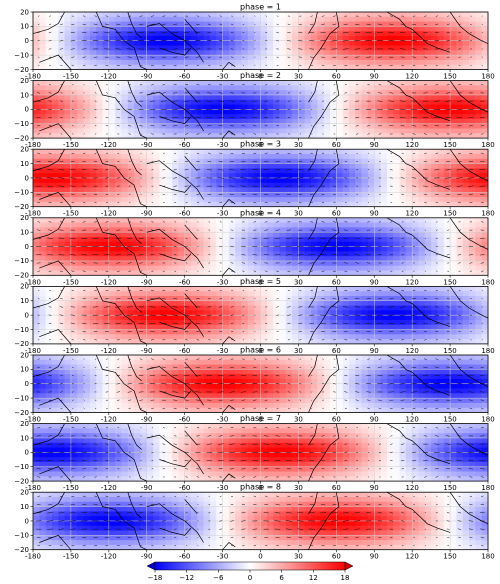 The height and width of the screenshot is (584, 500). What do you see at coordinates (250, 578) in the screenshot?
I see `colorbar-tick-label: 0` at bounding box center [250, 578].